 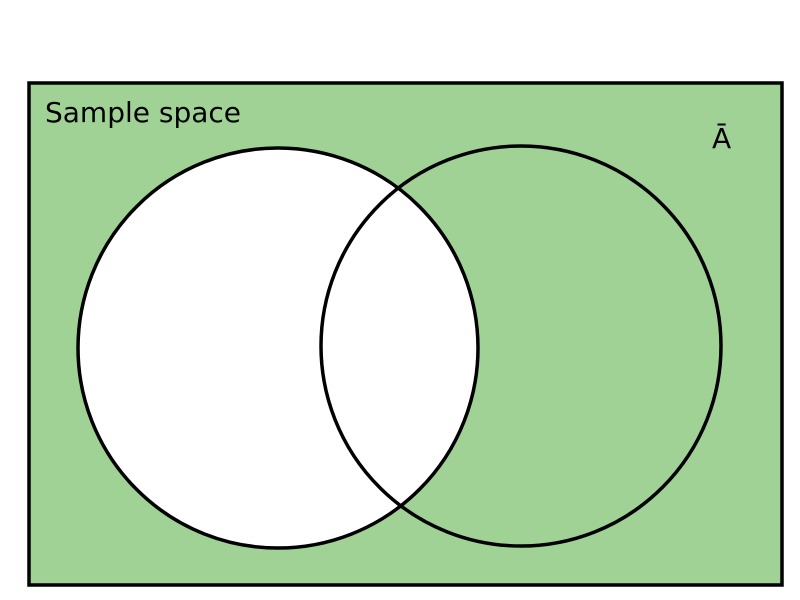 I want to click on complement-a-label: Ā, so click(x=721, y=138).